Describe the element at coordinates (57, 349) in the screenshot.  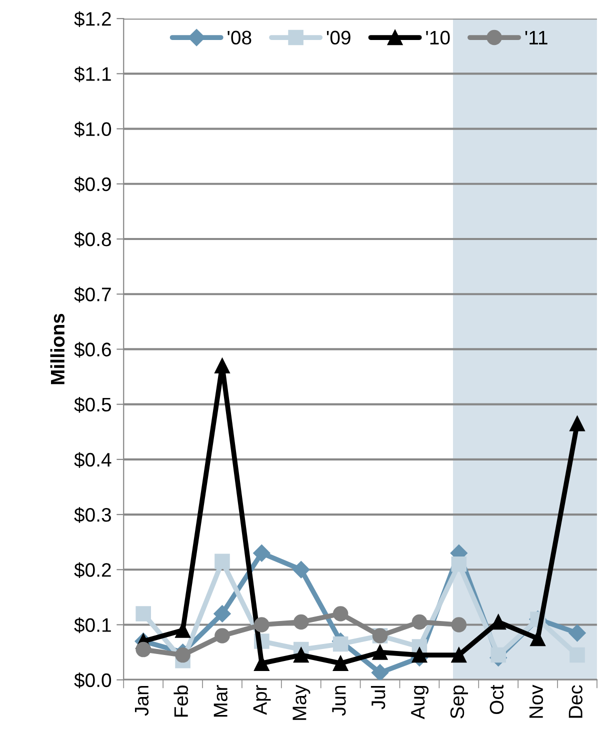
I see `y-axis-title: Millions` at that location.